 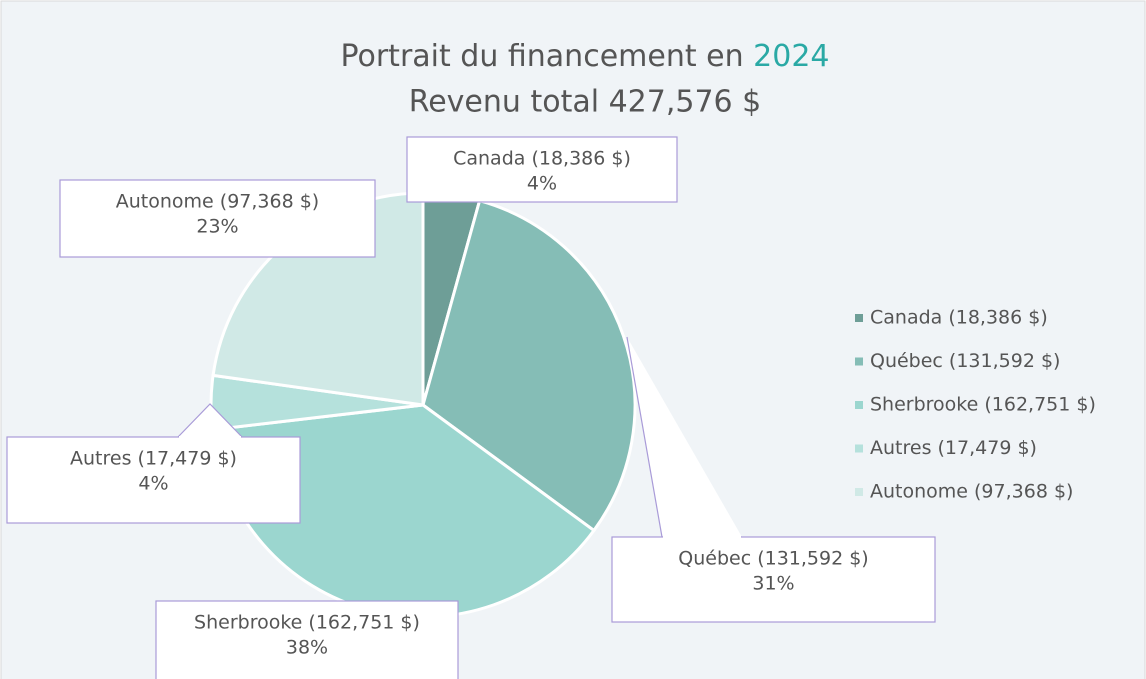 I want to click on legend-label: Canada (18,386 $), so click(x=959, y=318).